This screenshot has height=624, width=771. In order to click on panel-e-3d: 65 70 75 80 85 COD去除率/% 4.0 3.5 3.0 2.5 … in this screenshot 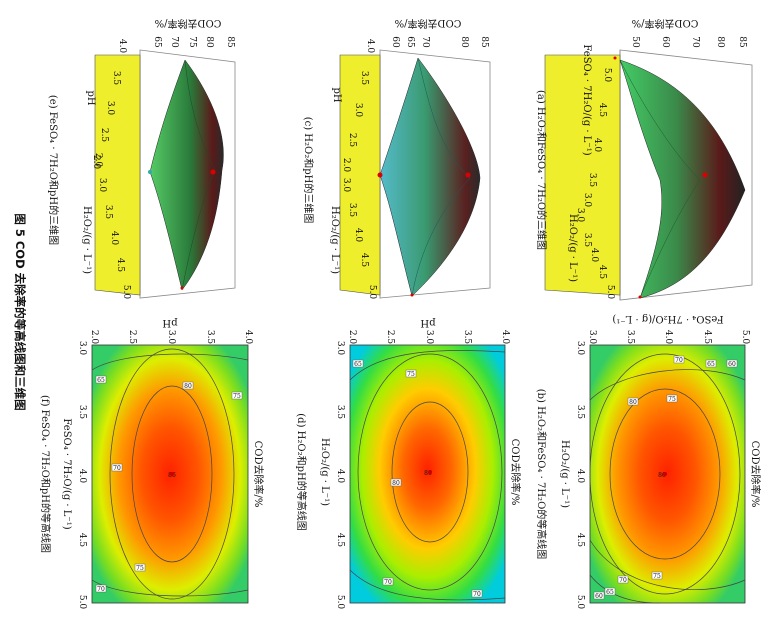, I will do `click(141, 158)`.